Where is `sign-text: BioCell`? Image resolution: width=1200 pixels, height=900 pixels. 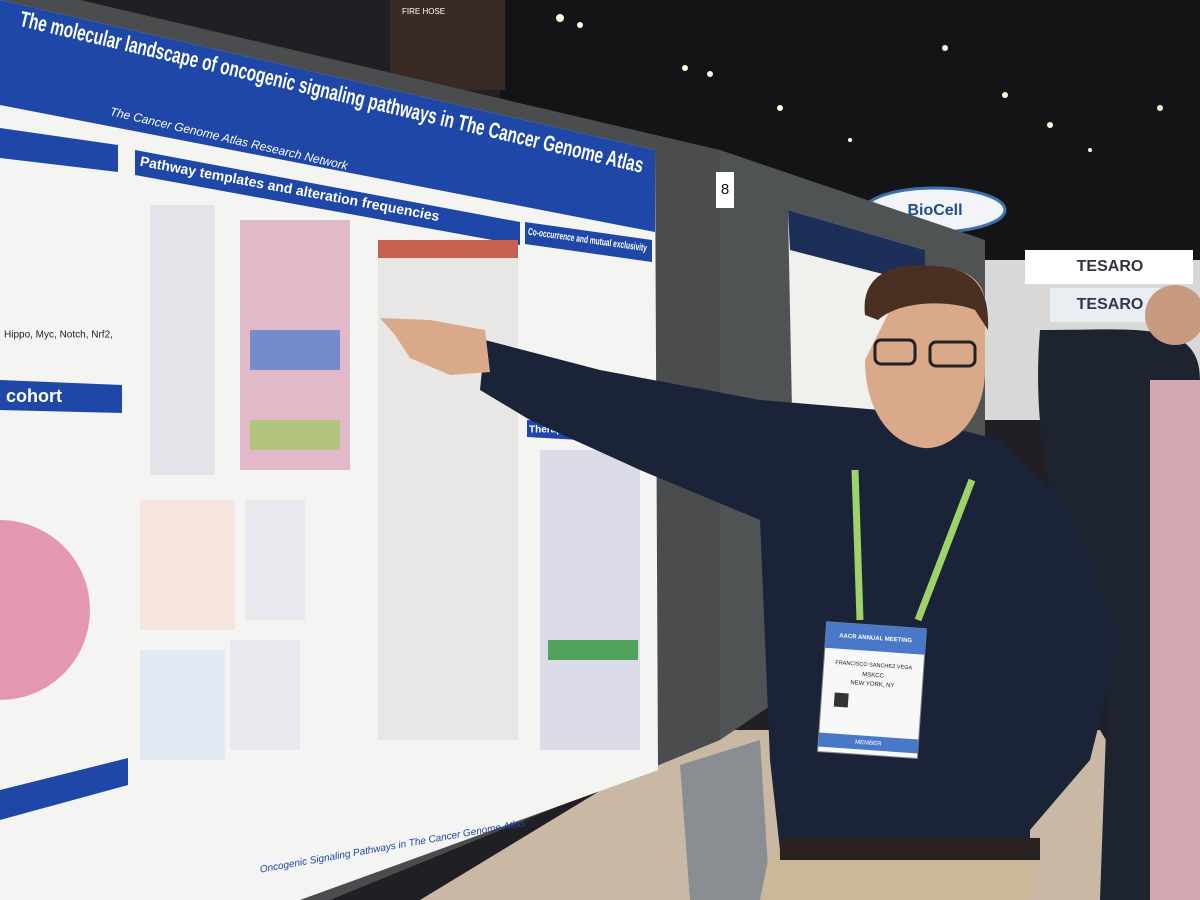 sign-text: BioCell is located at coordinates (934, 210).